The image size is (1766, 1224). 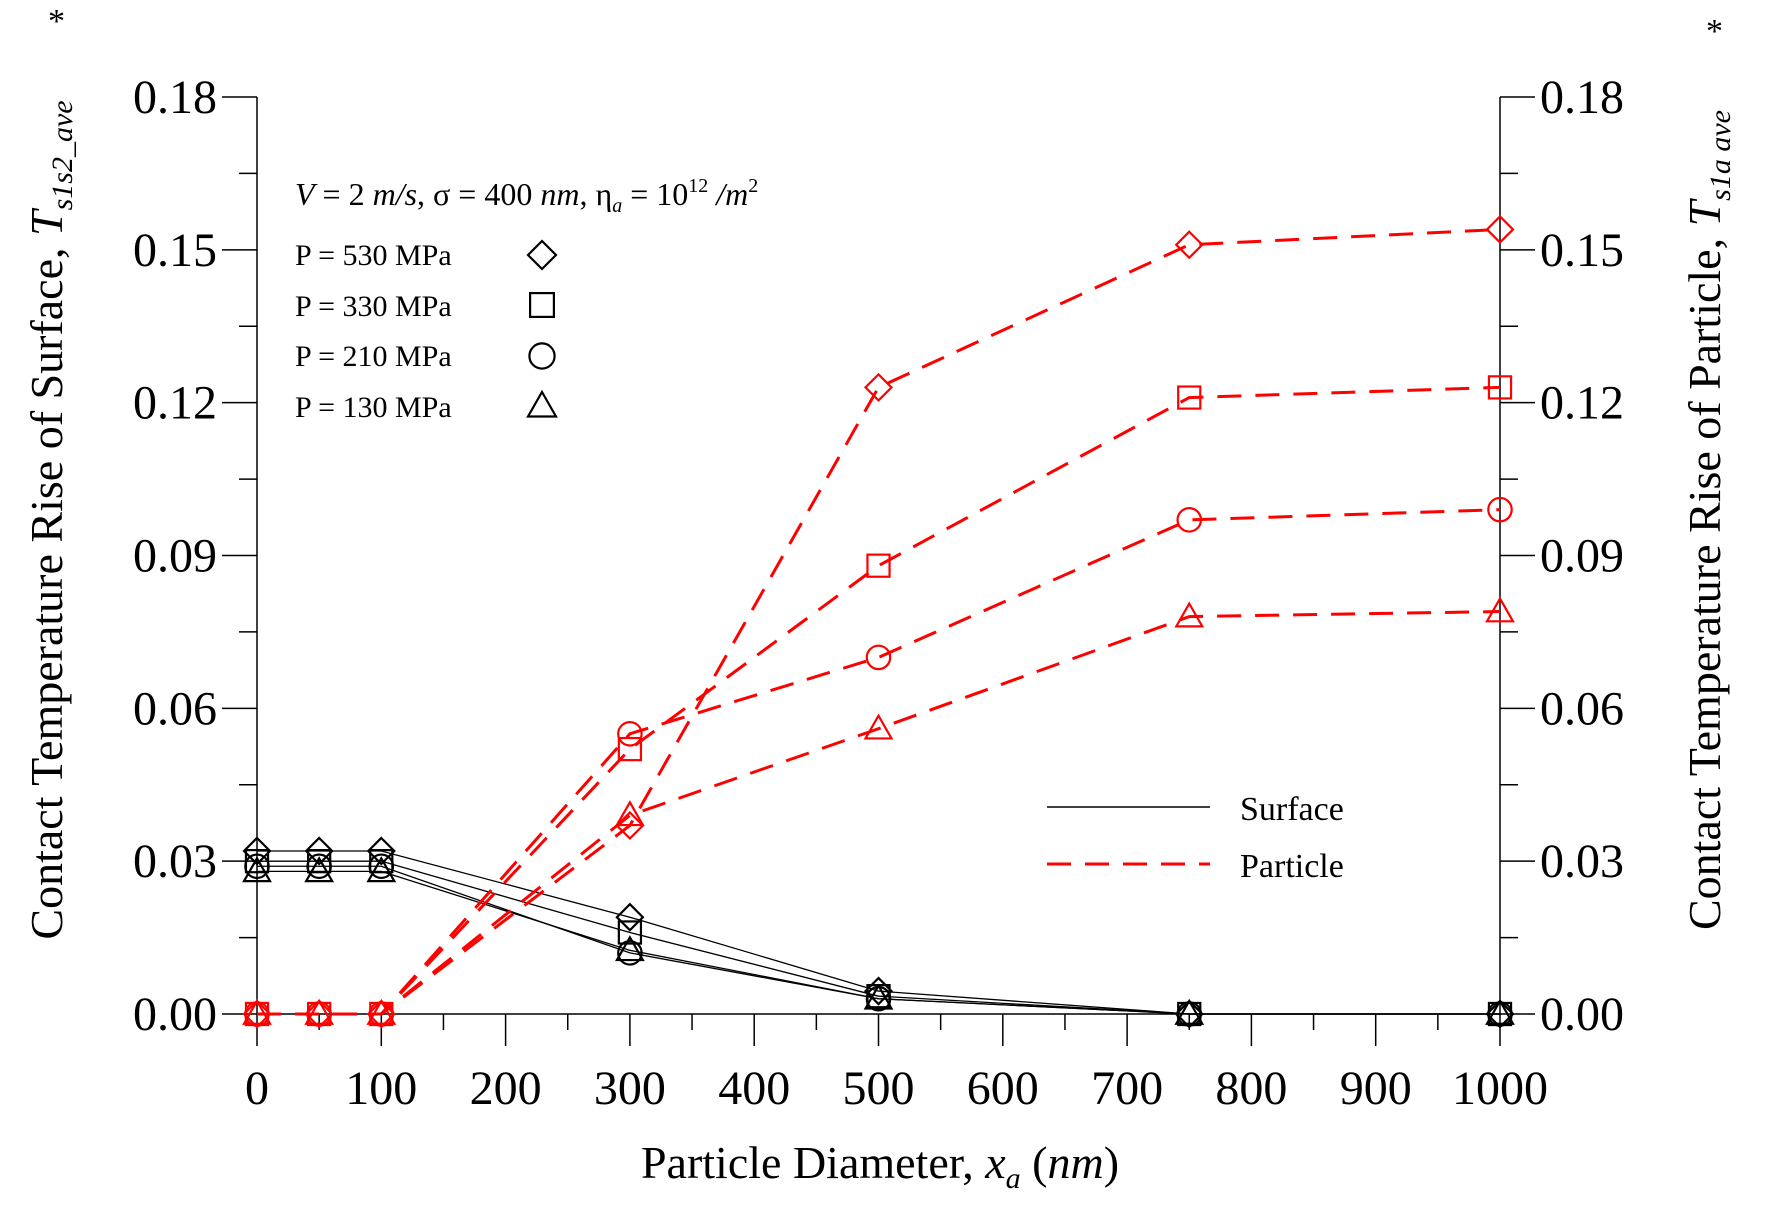 What do you see at coordinates (175, 708) in the screenshot?
I see `y-left-tick-label: 0.06` at bounding box center [175, 708].